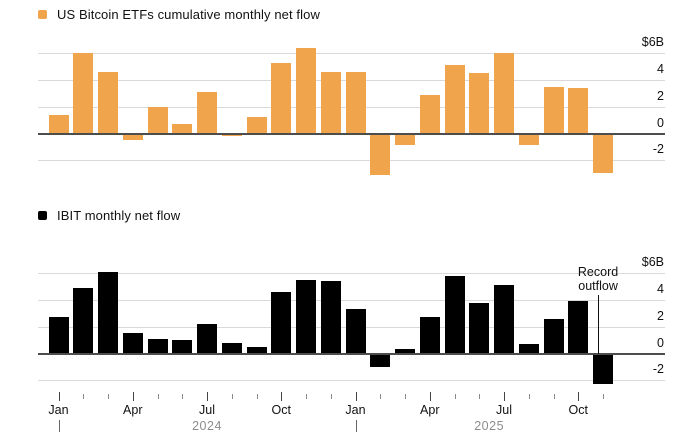  Describe the element at coordinates (42, 215) in the screenshot. I see `ibit-legend-swatch` at that location.